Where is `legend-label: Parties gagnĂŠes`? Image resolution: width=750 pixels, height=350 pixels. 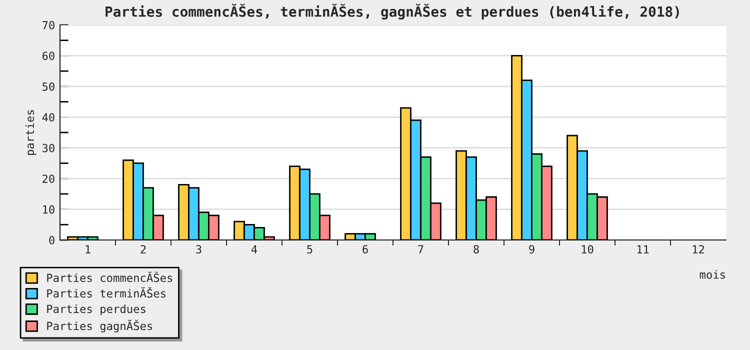
legend-label: Parties gagnĂŠes is located at coordinates (99, 326).